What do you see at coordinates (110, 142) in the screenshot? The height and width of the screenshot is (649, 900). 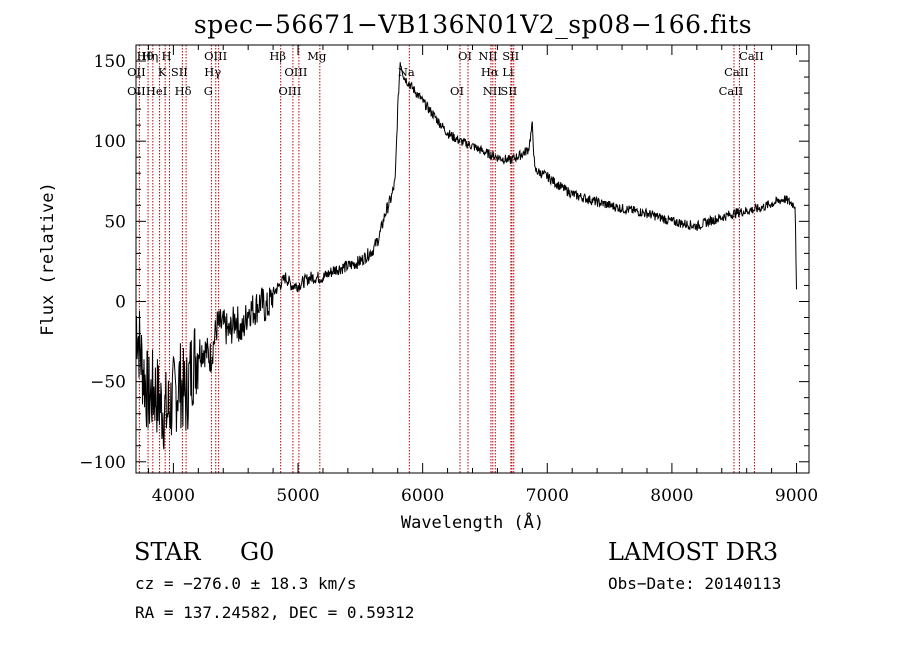 I see `y-tick-label: 100` at bounding box center [110, 142].